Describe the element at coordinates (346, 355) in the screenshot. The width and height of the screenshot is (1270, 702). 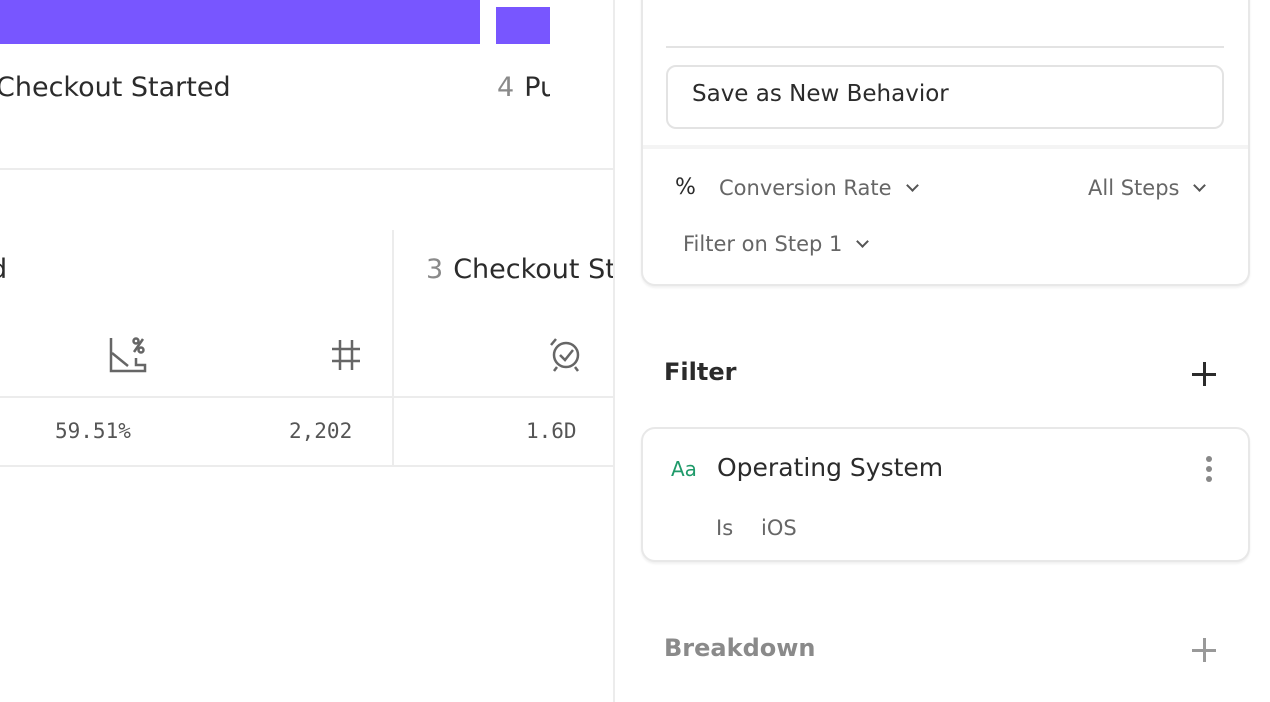
I see `hash-icon` at that location.